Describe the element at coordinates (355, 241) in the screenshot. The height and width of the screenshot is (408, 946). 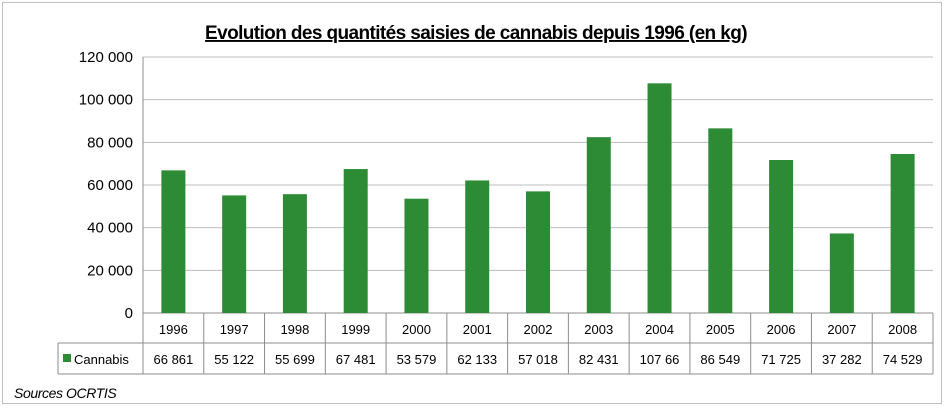
I see `bar-1999` at that location.